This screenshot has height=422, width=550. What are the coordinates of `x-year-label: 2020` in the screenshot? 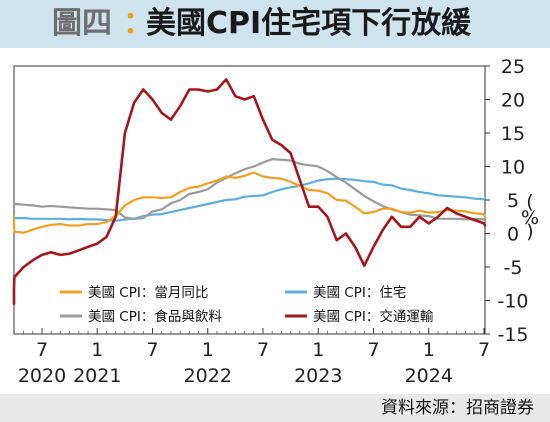 It's located at (42, 376).